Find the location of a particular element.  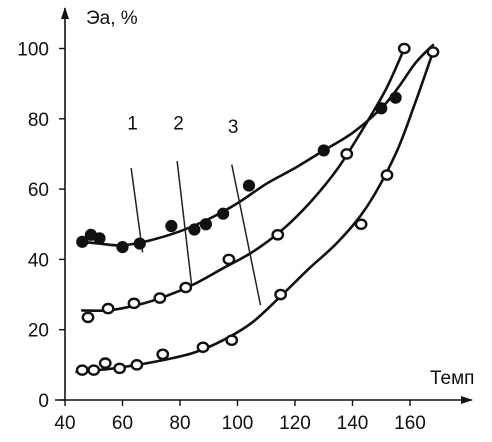

x-tick-label: 40 is located at coordinates (64, 423).